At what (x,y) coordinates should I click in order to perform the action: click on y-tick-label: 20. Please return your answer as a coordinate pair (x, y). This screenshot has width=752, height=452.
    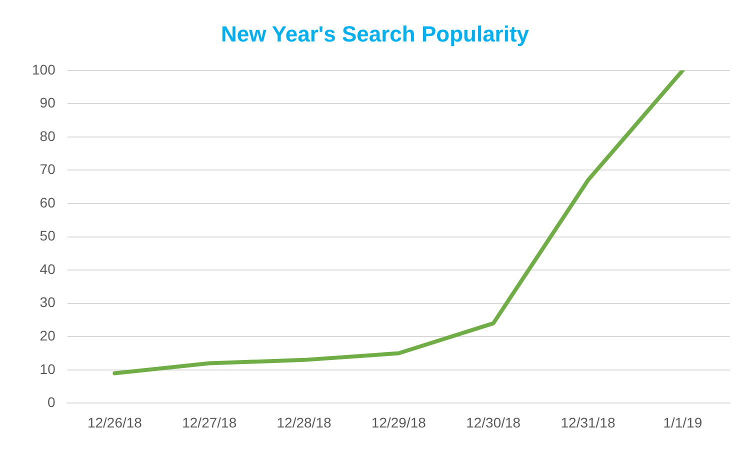
    Looking at the image, I should click on (48, 336).